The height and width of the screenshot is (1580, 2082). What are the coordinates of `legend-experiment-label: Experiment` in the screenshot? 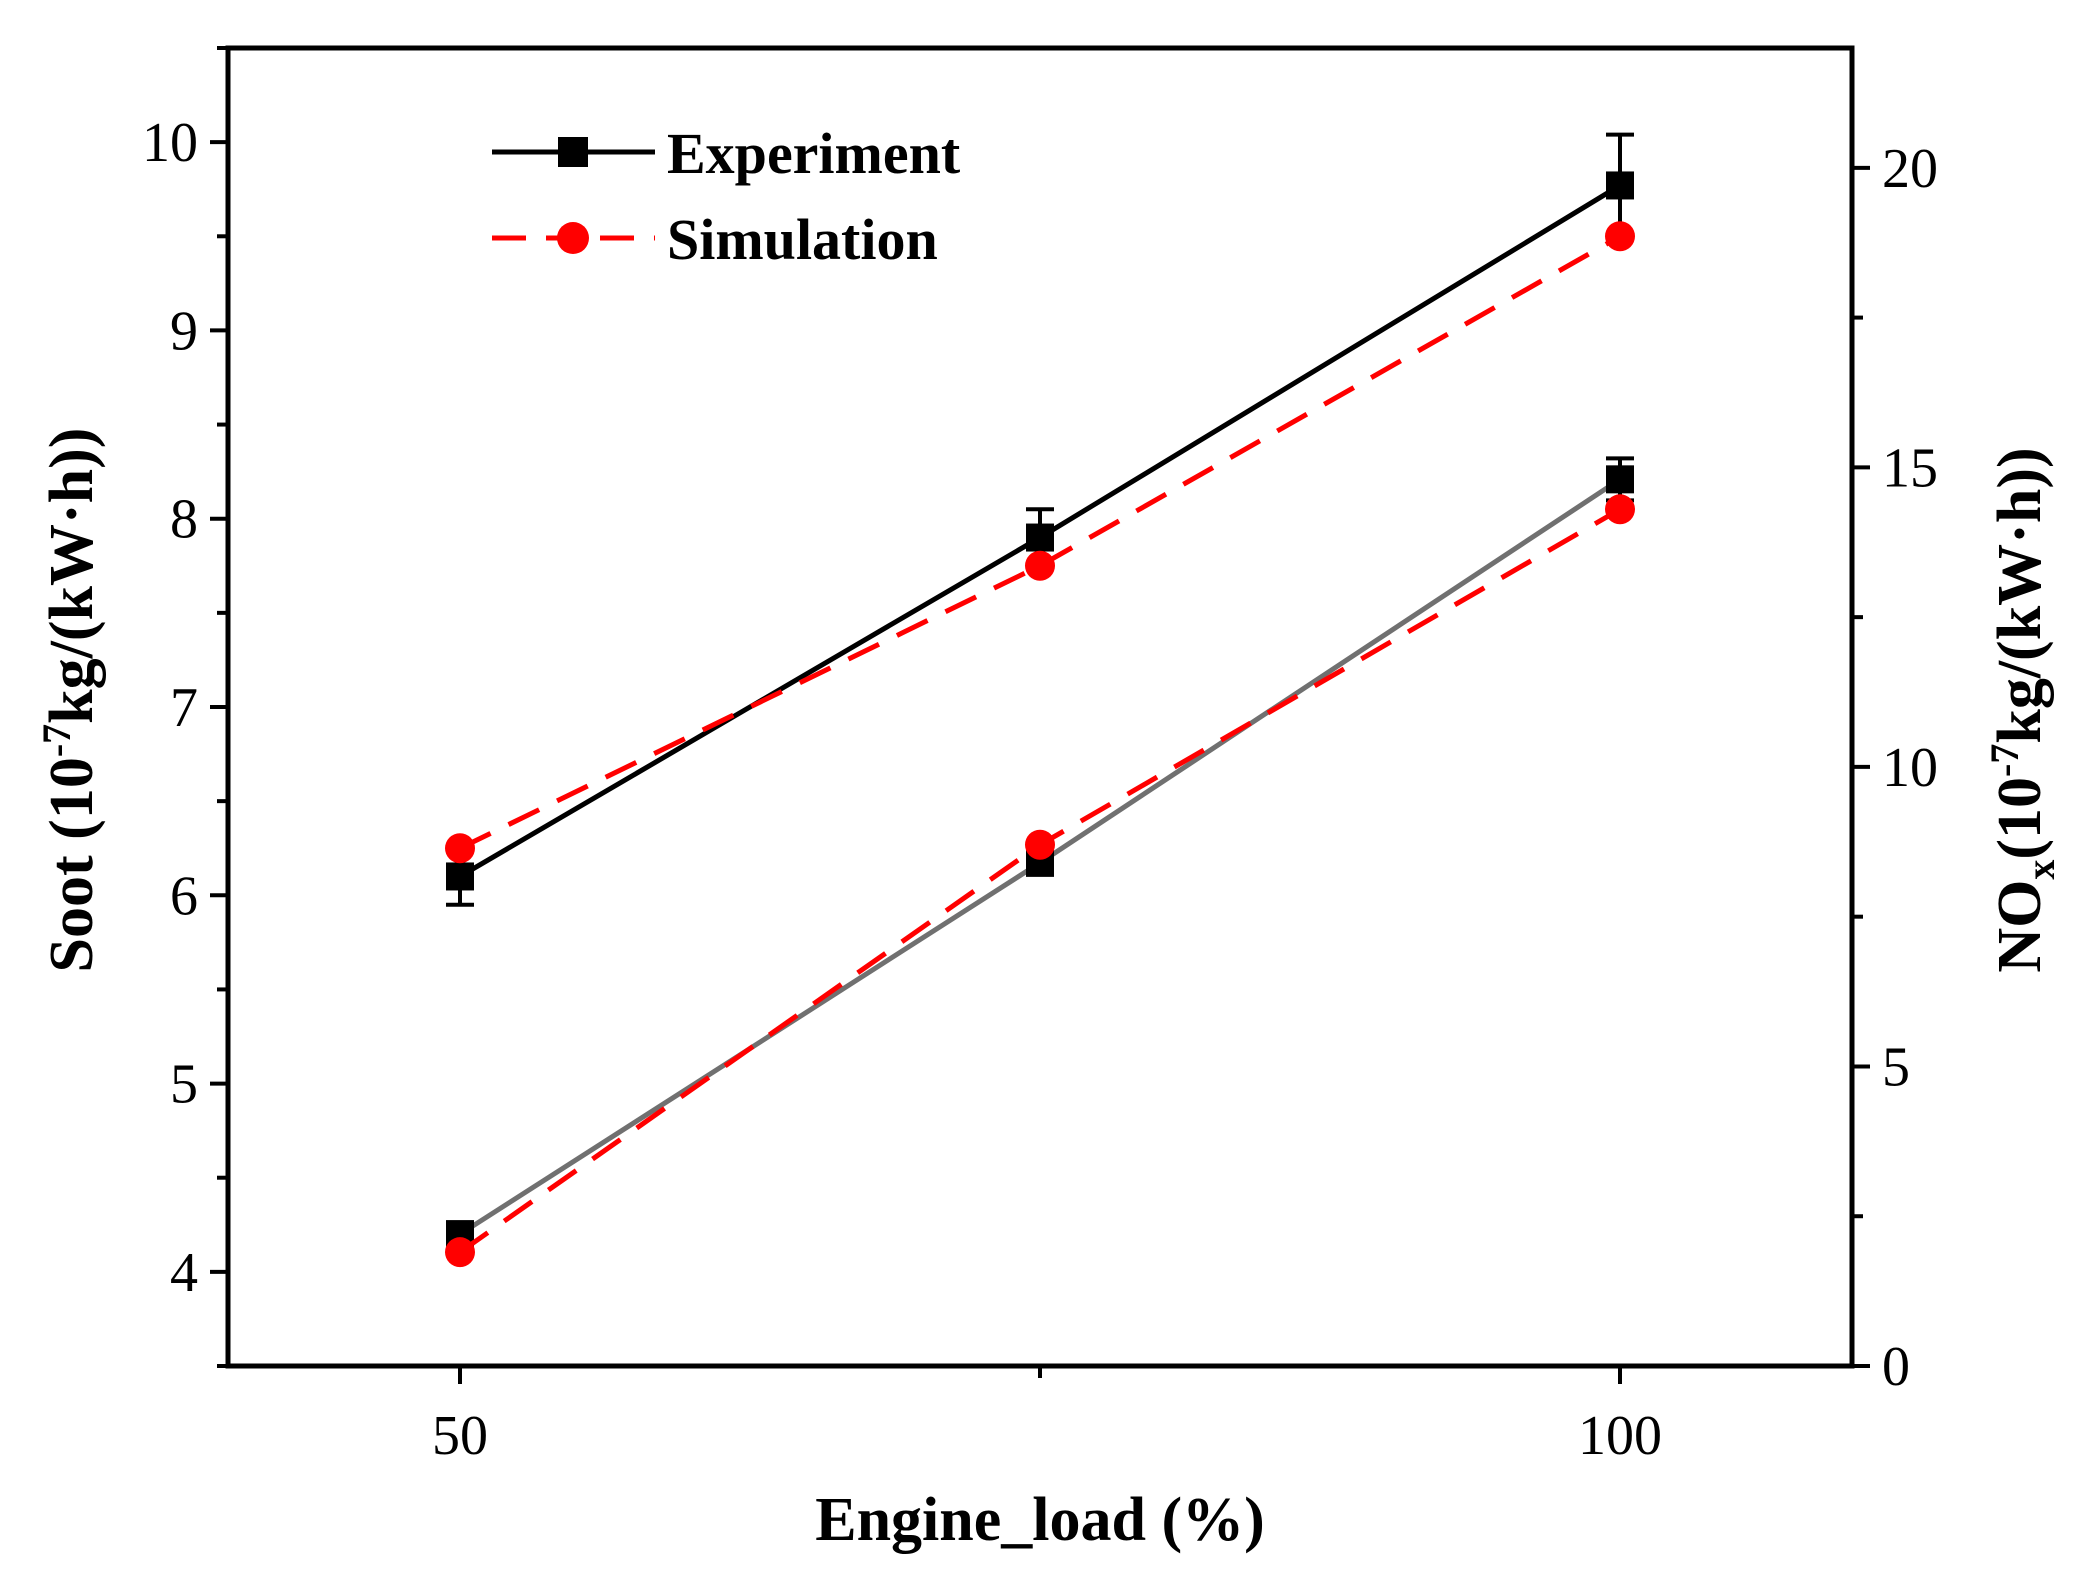 It's located at (814, 153).